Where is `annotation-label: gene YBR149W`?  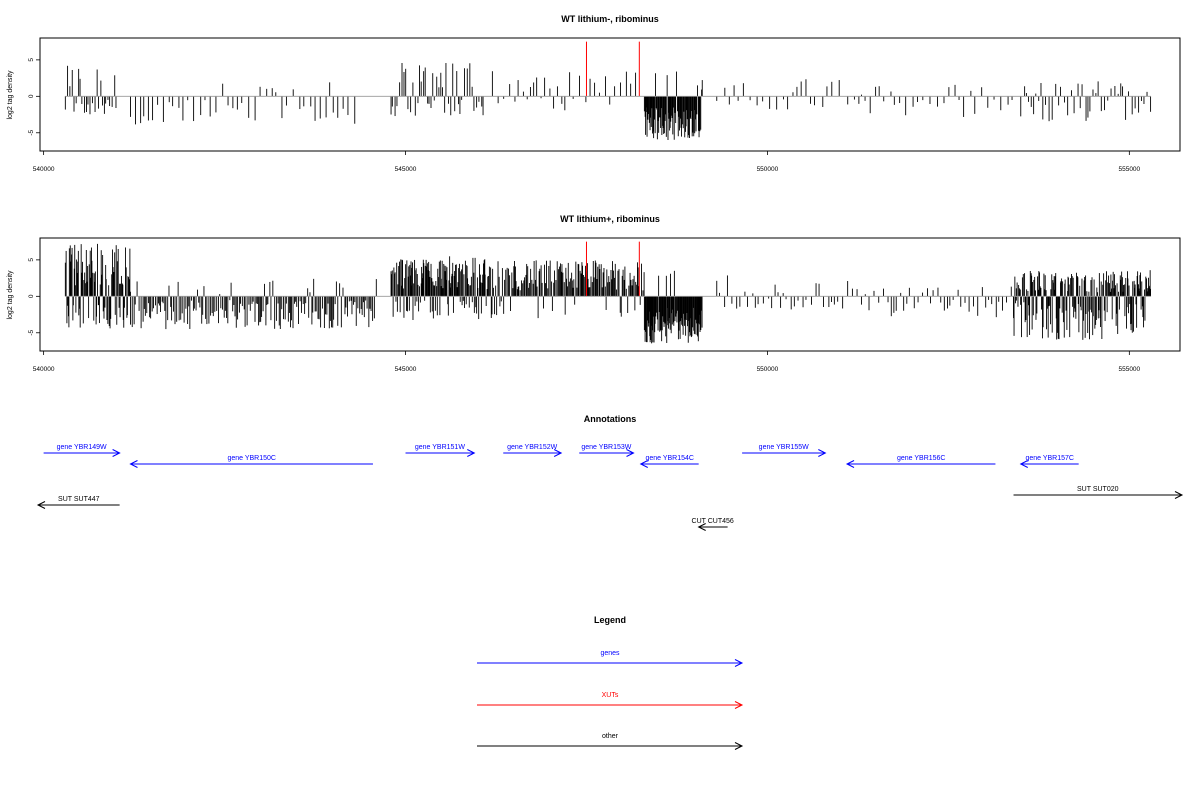
annotation-label: gene YBR149W is located at coordinates (82, 447).